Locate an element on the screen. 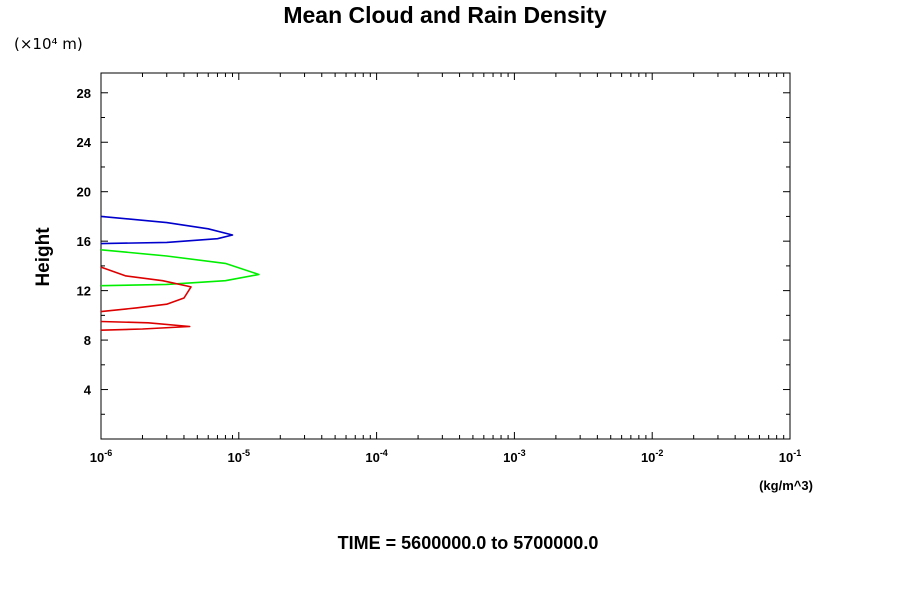 The height and width of the screenshot is (600, 900). x-tick-label: 10⁻² is located at coordinates (652, 456).